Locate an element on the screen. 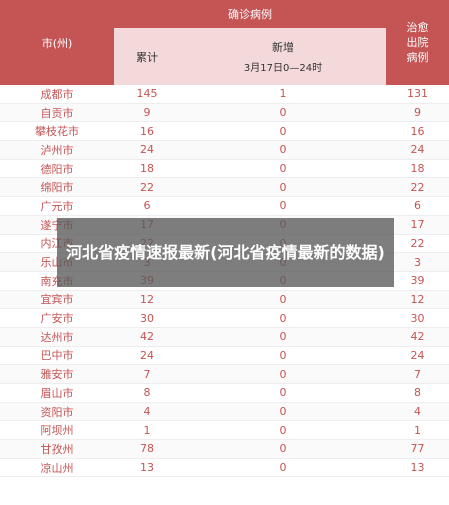  city-cell: 甘孜州 is located at coordinates (57, 449).